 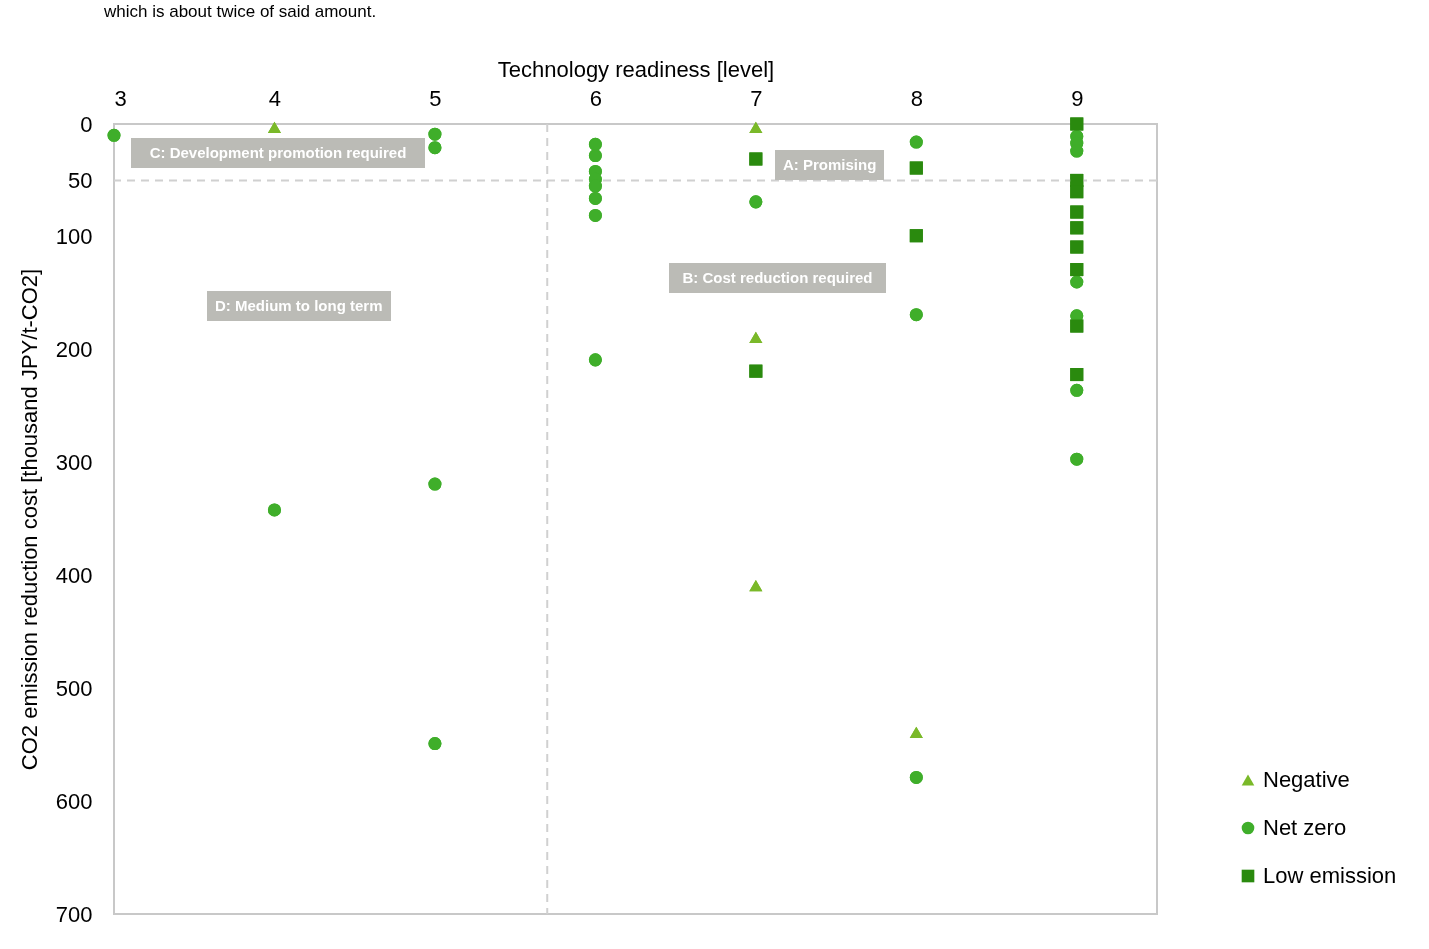 I want to click on x-tick-label: 7, so click(x=756, y=98).